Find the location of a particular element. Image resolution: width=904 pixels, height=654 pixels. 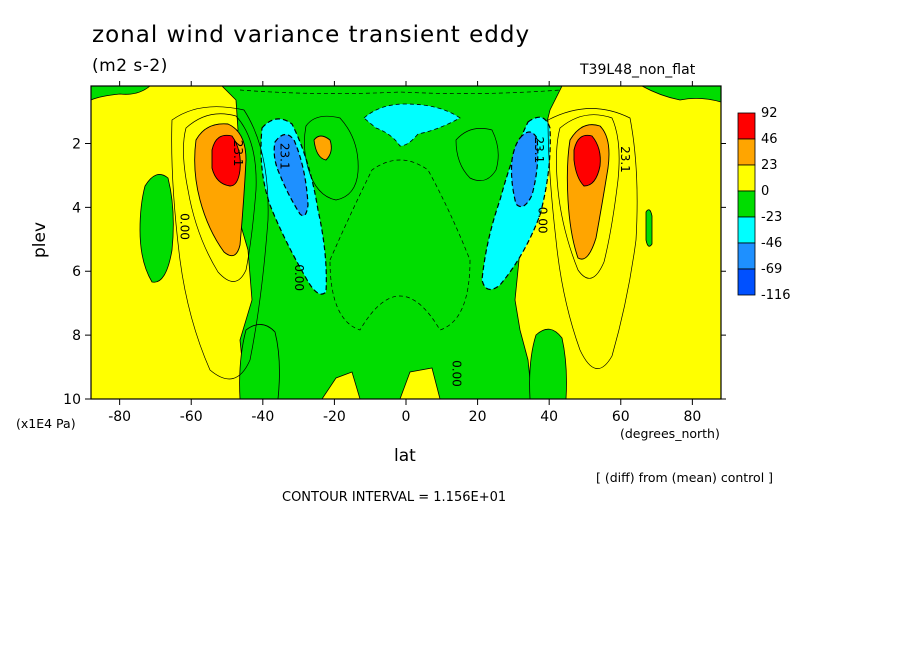

negative-contour-lines is located at coordinates (400, 210).